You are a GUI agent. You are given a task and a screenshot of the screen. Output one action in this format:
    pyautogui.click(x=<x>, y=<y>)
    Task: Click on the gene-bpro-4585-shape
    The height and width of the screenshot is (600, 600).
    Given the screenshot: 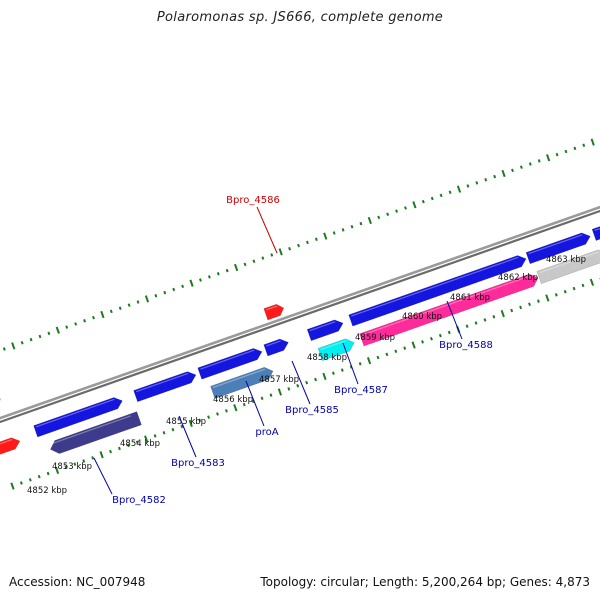 What is the action you would take?
    pyautogui.click(x=325, y=330)
    